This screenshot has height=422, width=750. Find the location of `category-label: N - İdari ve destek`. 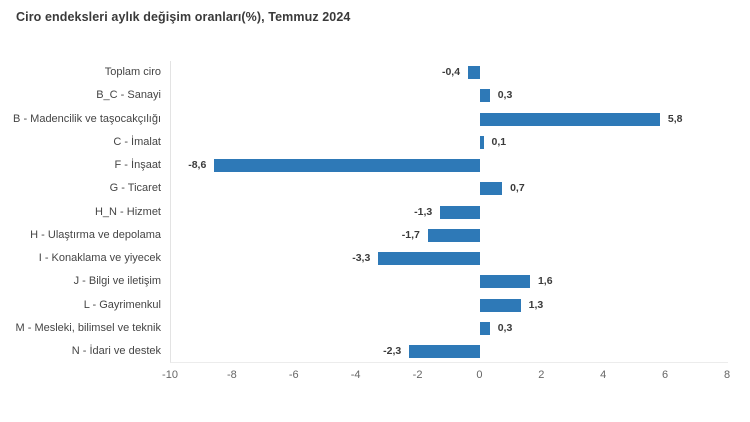

category-label: N - İdari ve destek is located at coordinates (116, 351).